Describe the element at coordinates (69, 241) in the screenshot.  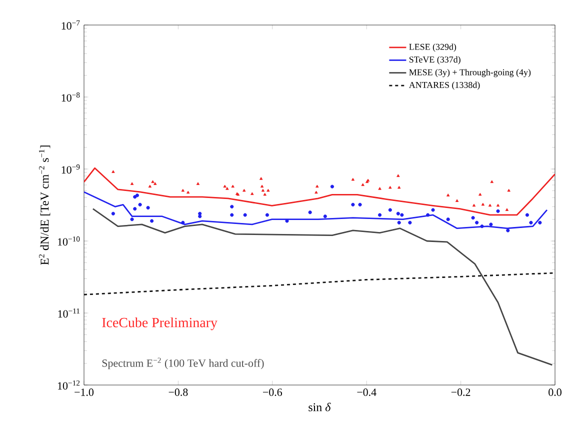
I see `y-tick-label: 10$^{−10}$` at that location.